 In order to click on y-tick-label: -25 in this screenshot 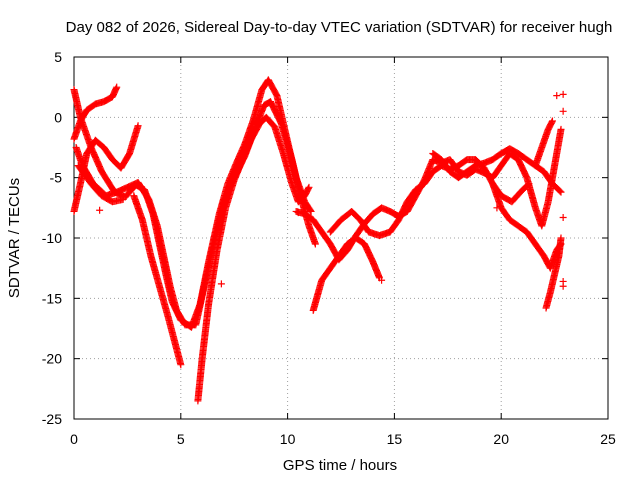, I will do `click(52, 419)`.